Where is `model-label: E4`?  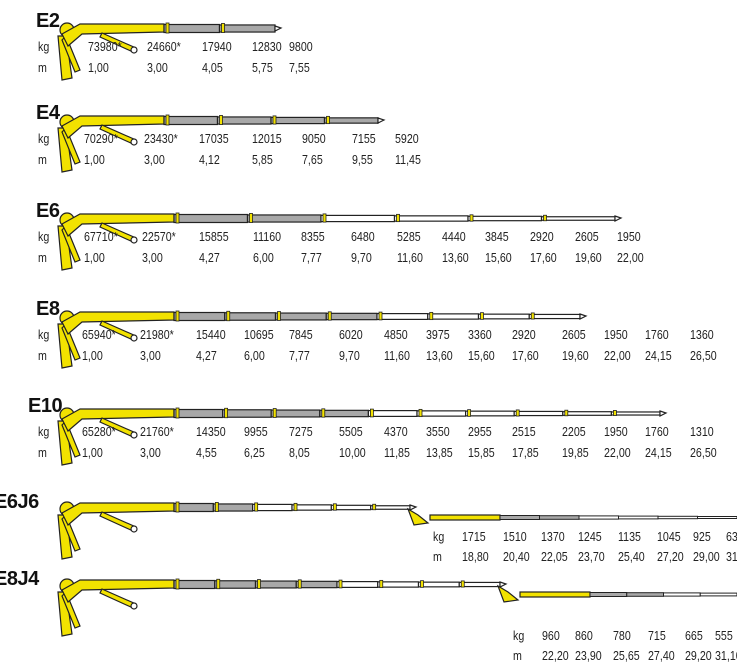 model-label: E4 is located at coordinates (48, 113).